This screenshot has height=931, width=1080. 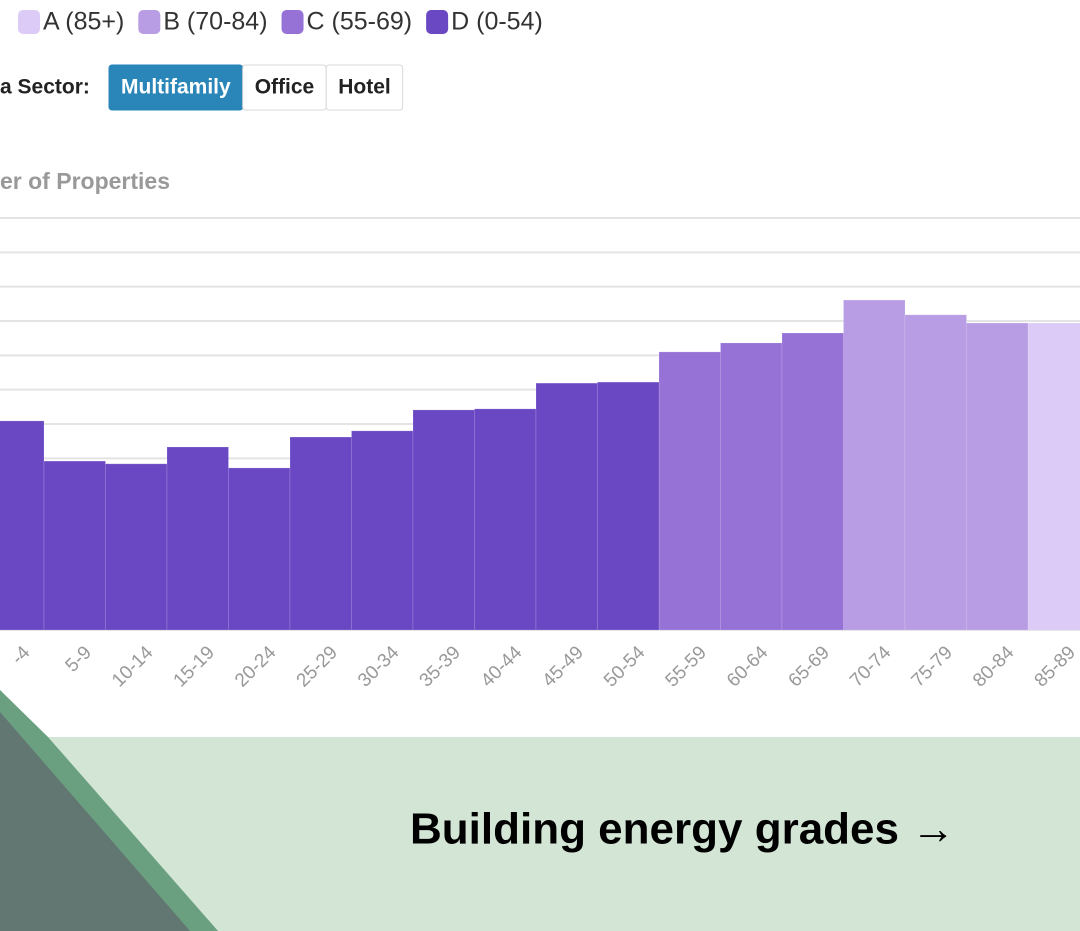 I want to click on x-tick-label: 25-29, so click(x=317, y=666).